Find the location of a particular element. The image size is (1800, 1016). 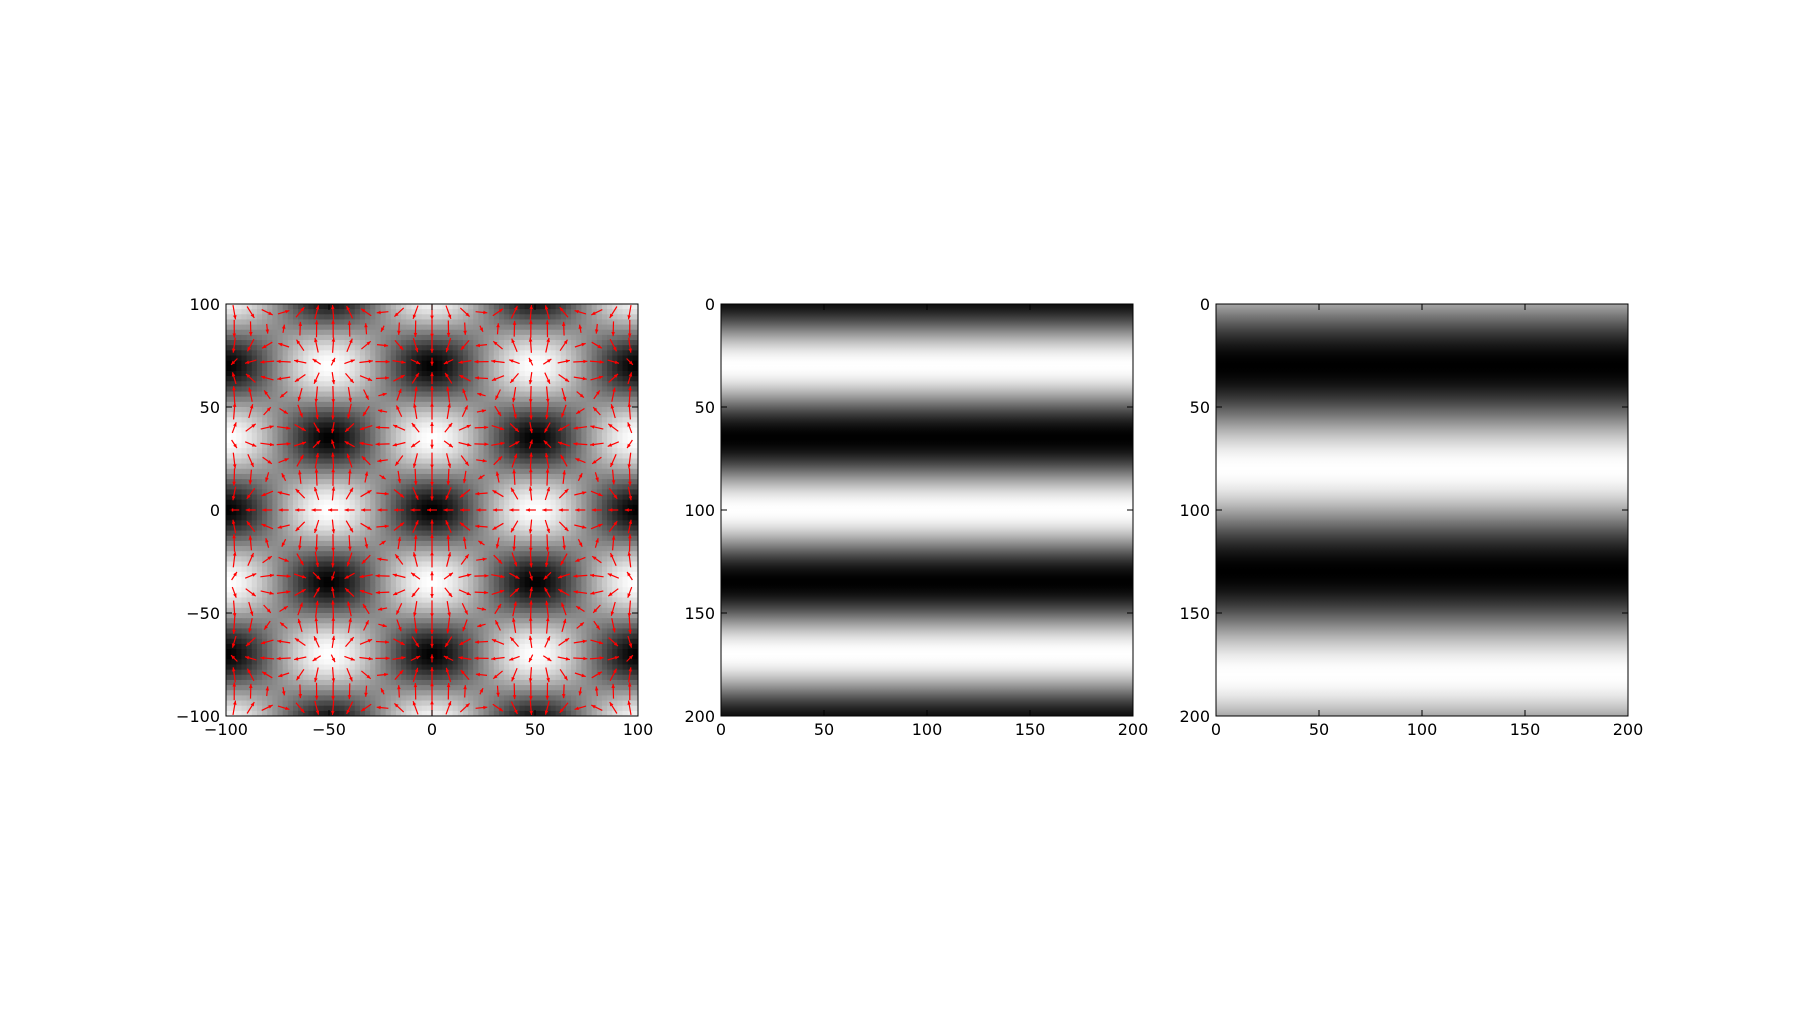

y-tick-label: 100 is located at coordinates (204, 304).